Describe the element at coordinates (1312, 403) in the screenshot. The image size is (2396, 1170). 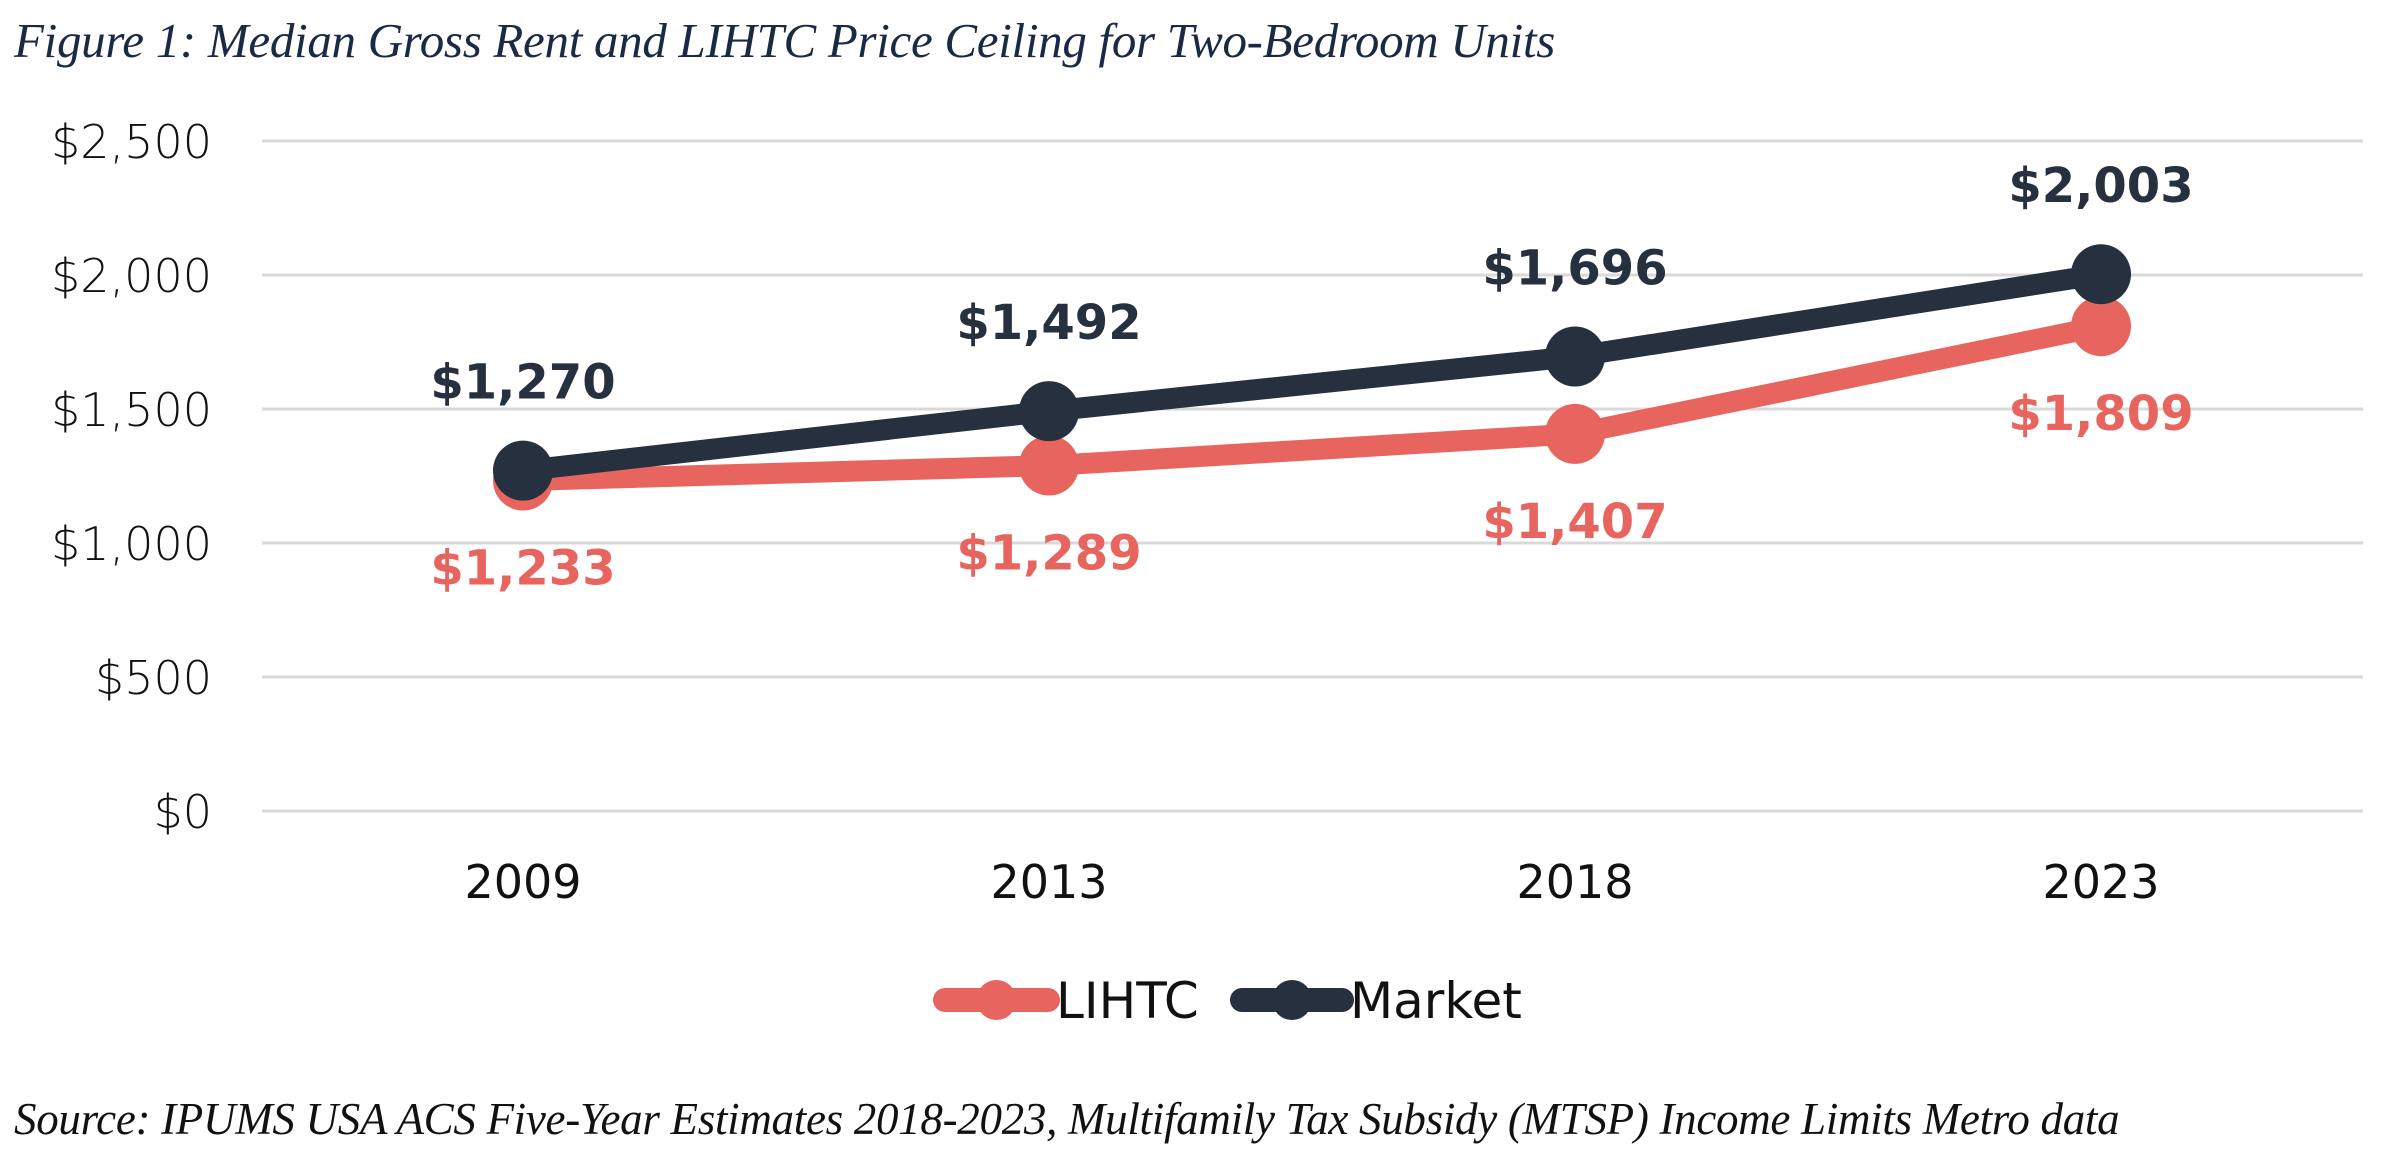
I see `series-line-lihtc` at that location.